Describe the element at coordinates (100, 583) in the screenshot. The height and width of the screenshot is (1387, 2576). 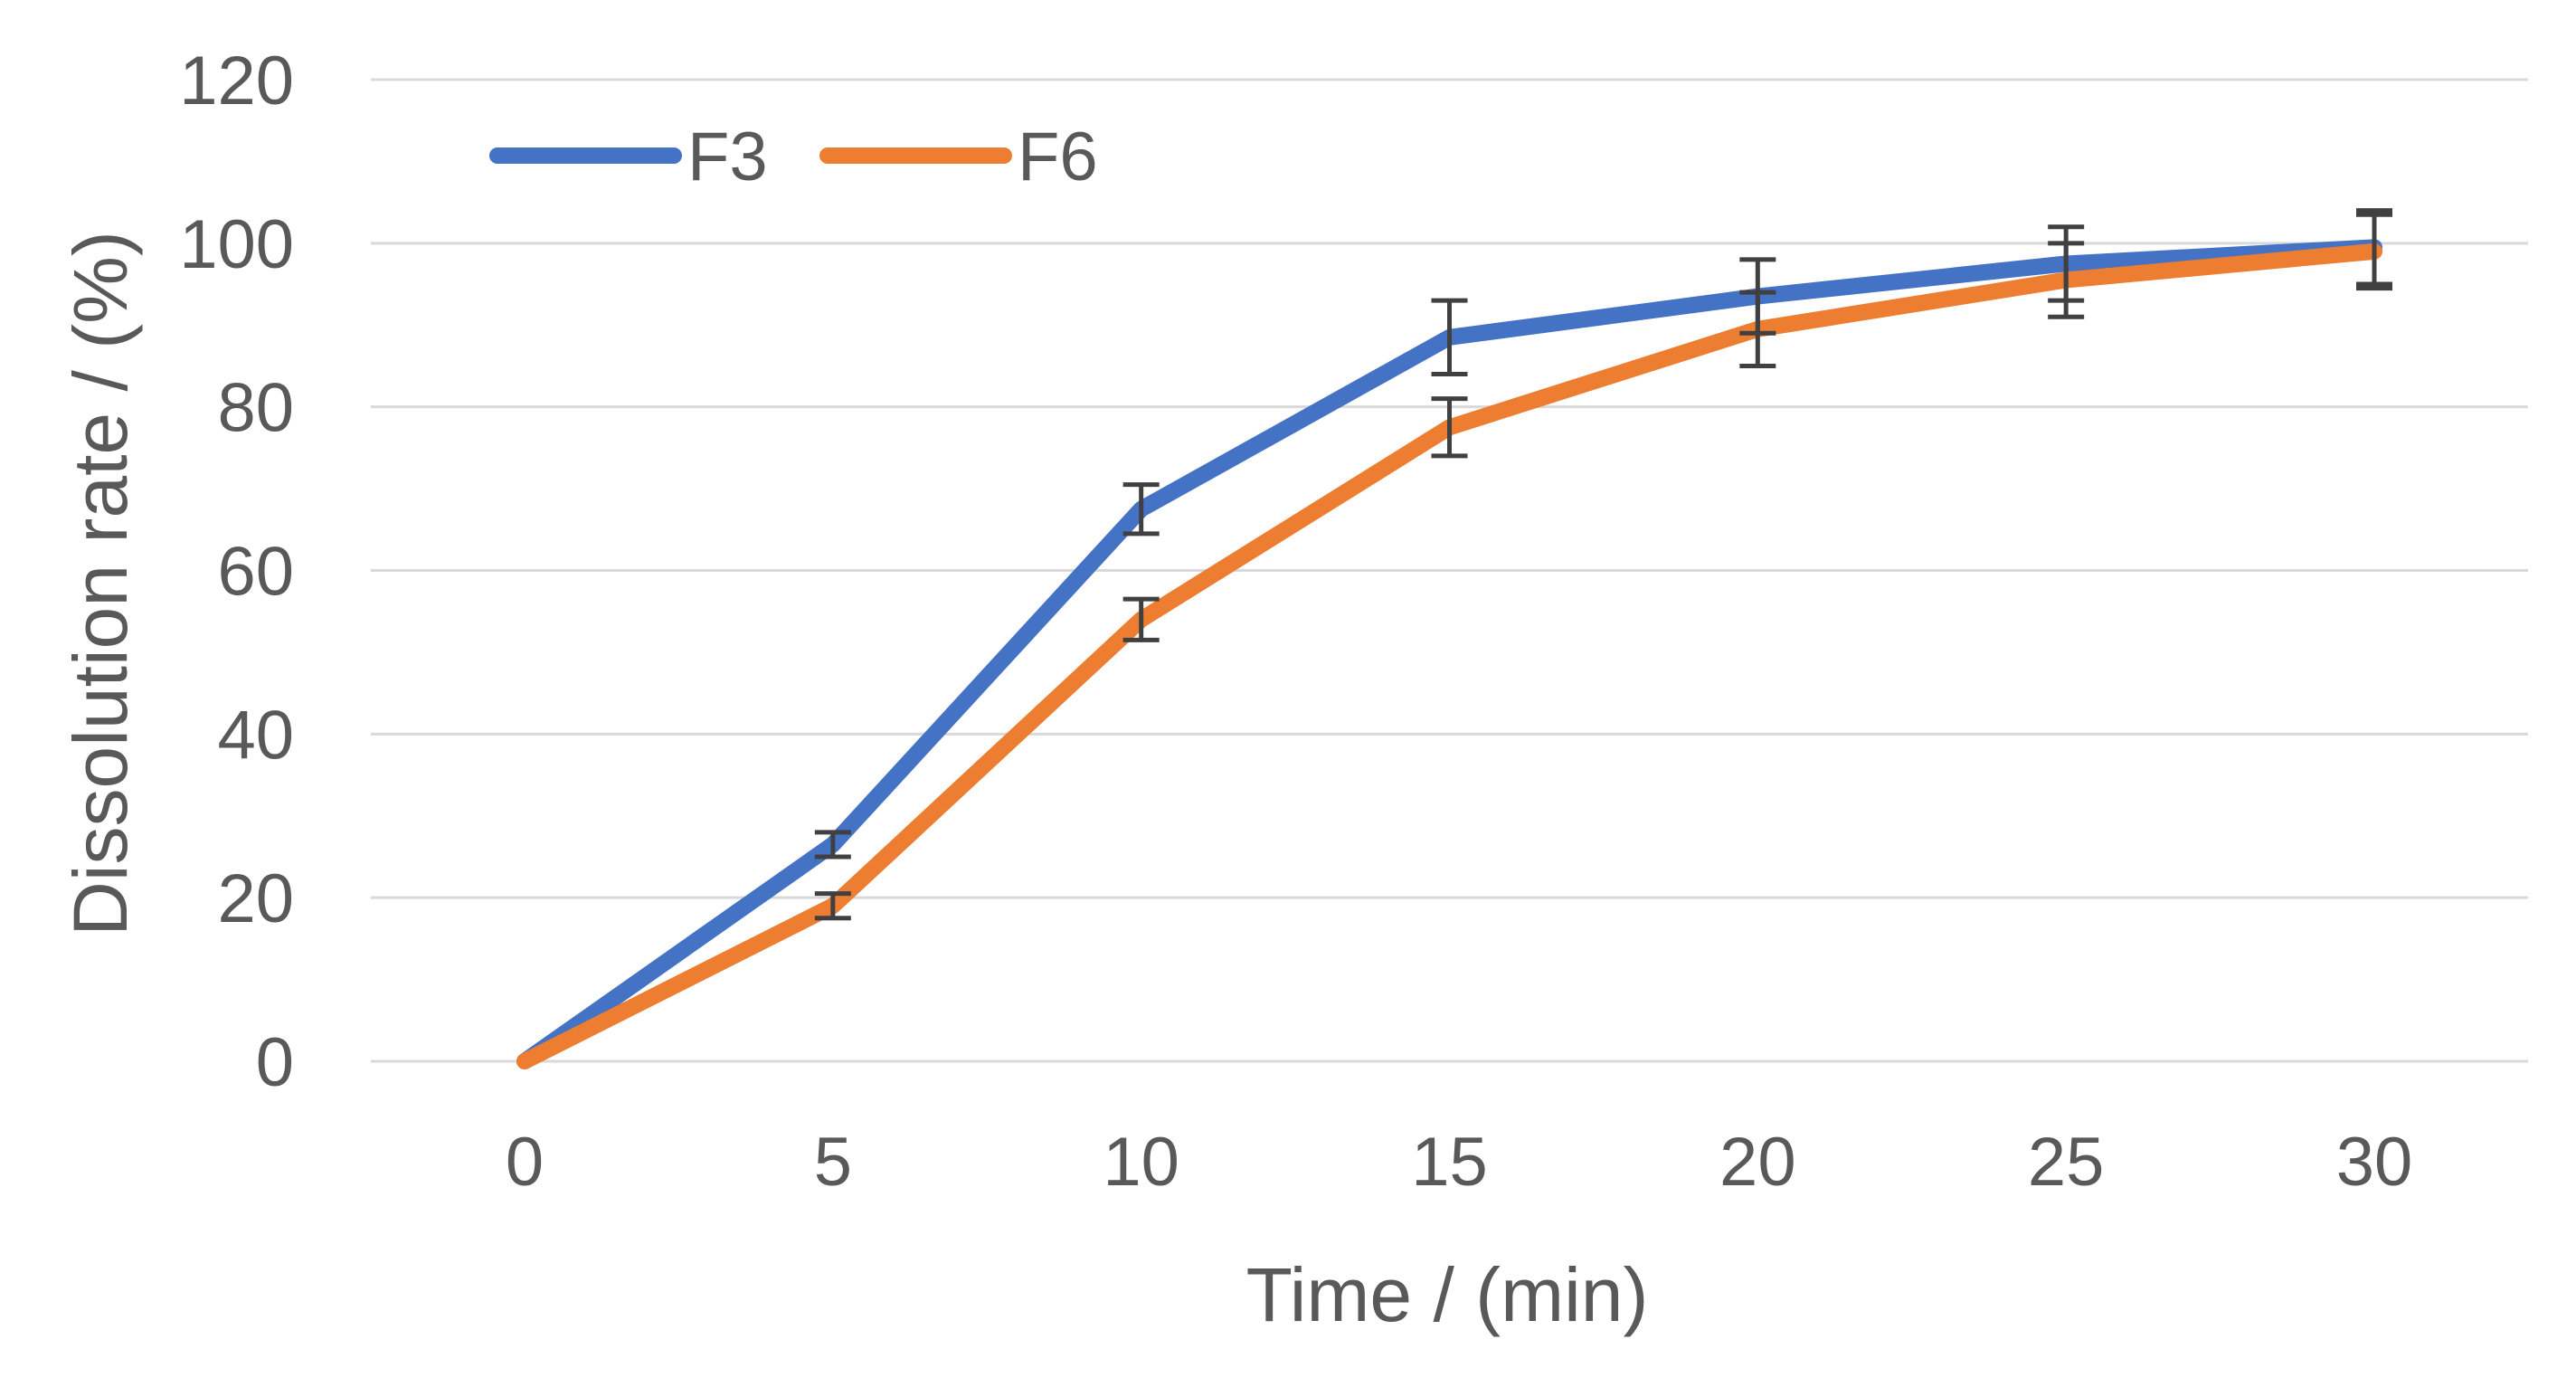
I see `y-axis-title: Dissolution rate / (%)` at that location.